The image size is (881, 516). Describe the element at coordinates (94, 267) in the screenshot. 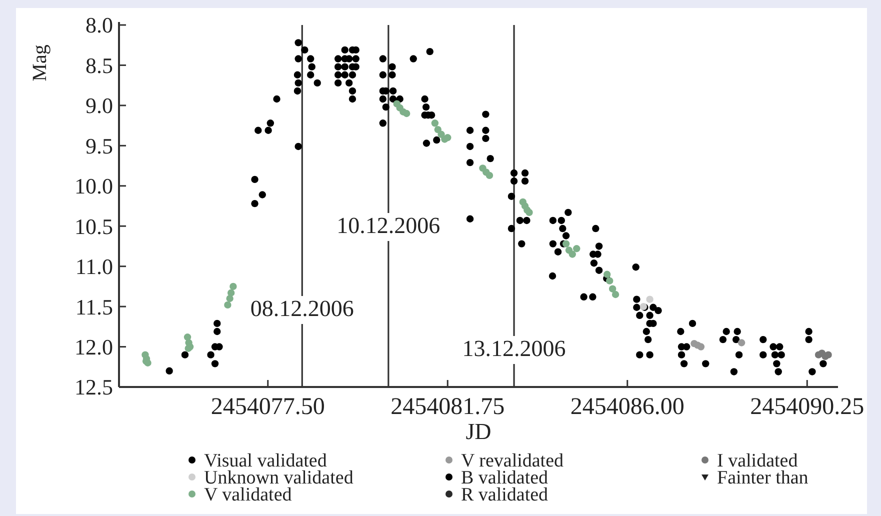

I see `y-tick-label: 11.0` at that location.